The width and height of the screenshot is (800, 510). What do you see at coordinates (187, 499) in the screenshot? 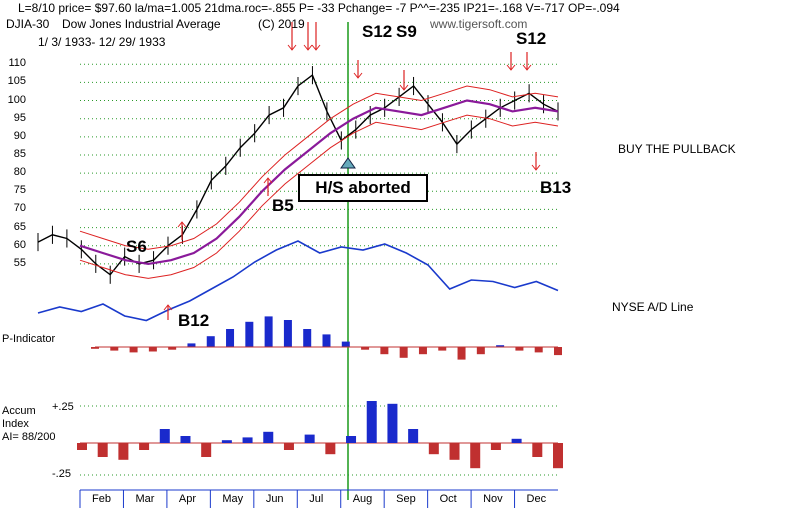
I see `month-label: Apr` at bounding box center [187, 499].